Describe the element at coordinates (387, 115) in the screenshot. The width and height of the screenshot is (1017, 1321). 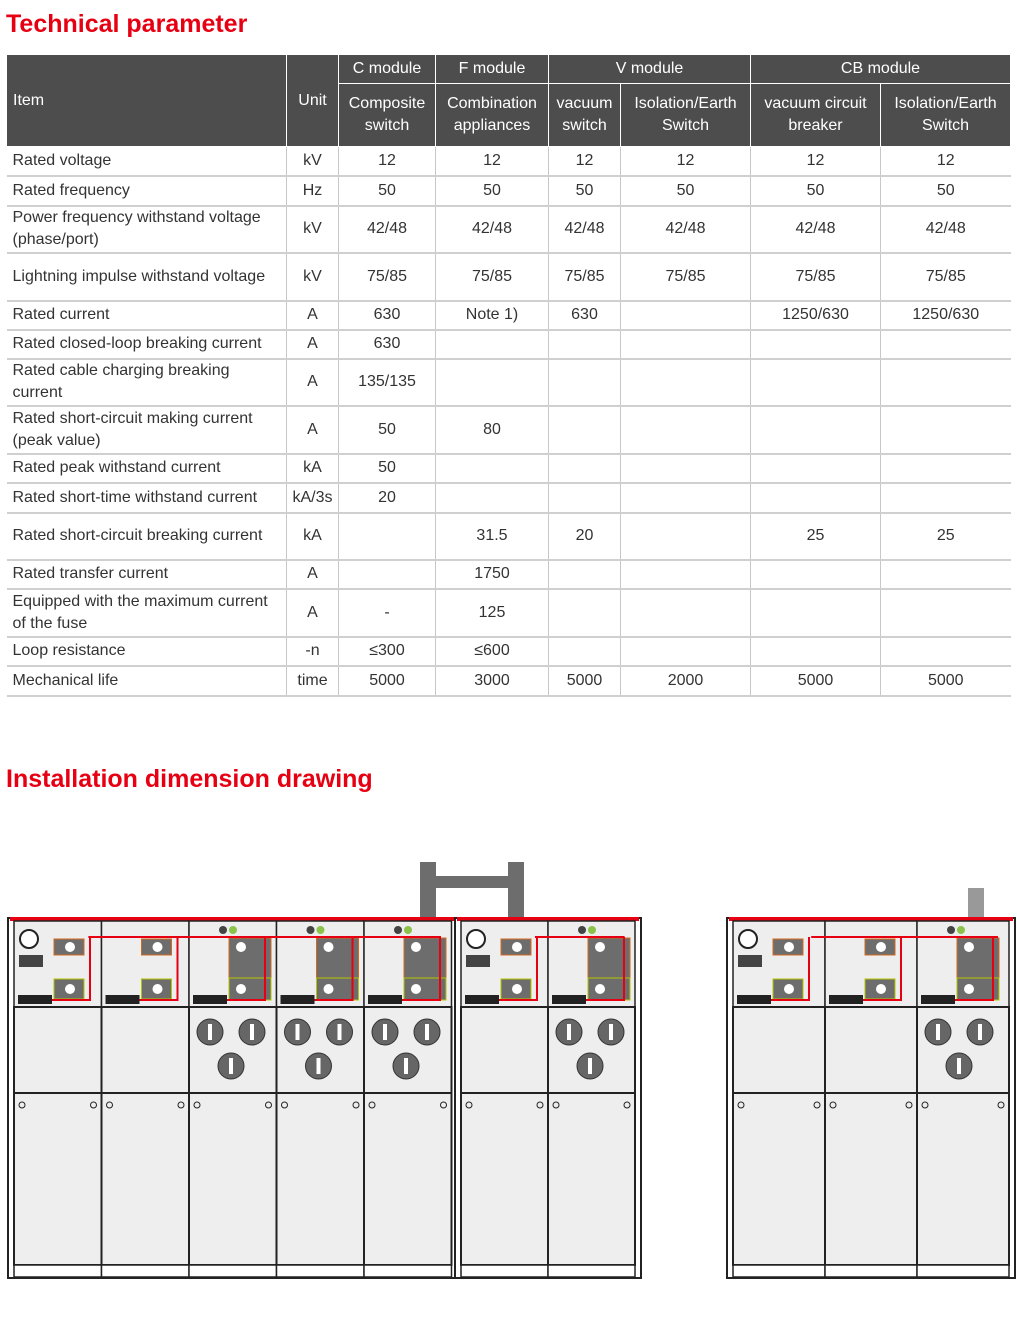
I see `subheader: Composite switch` at that location.